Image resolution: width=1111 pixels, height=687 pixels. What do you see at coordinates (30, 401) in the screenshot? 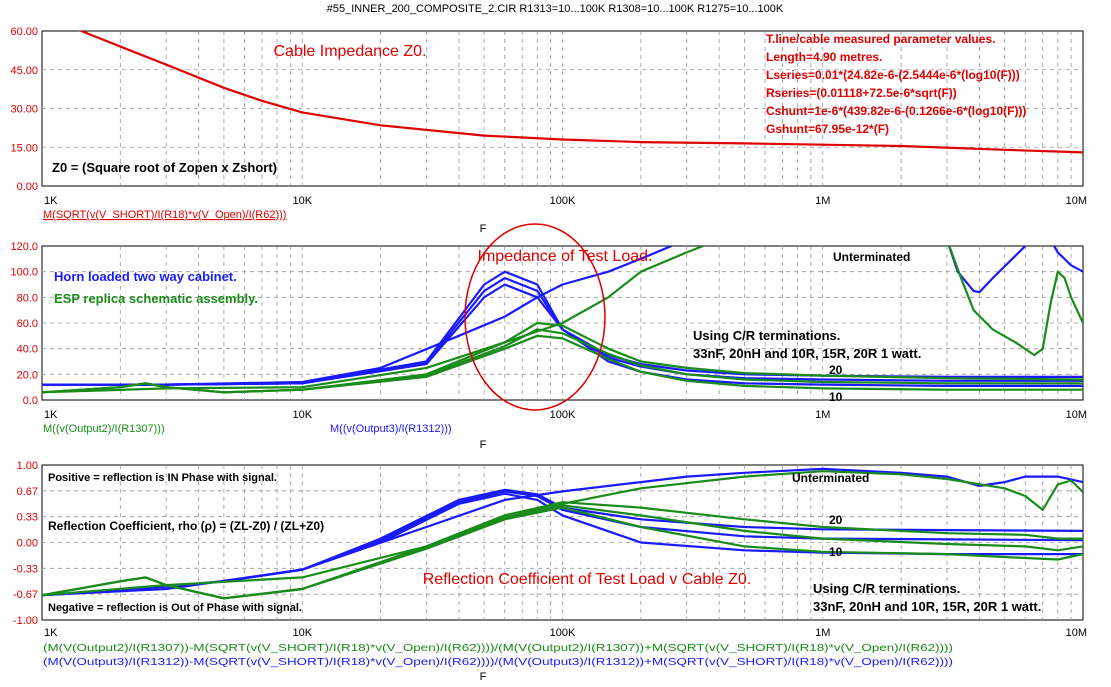
I see `y-tick-label: 0.0` at bounding box center [30, 401].